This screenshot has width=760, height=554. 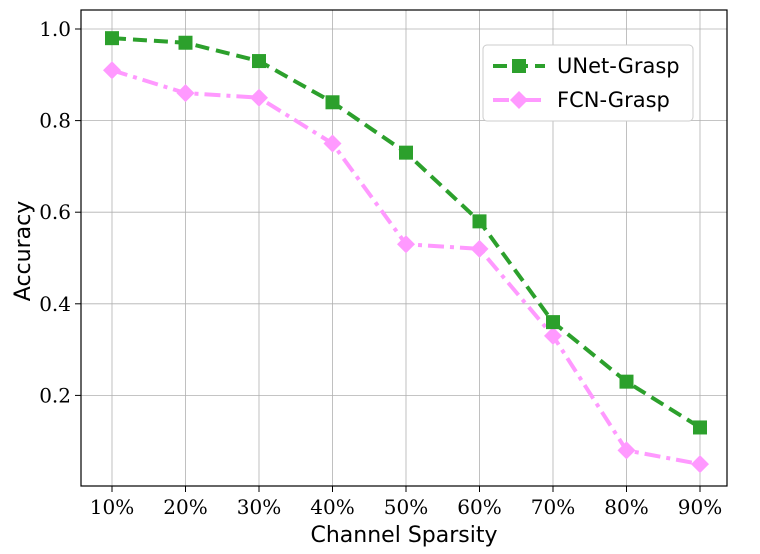 I want to click on legend-marker-fcn-grasp, so click(x=519, y=100).